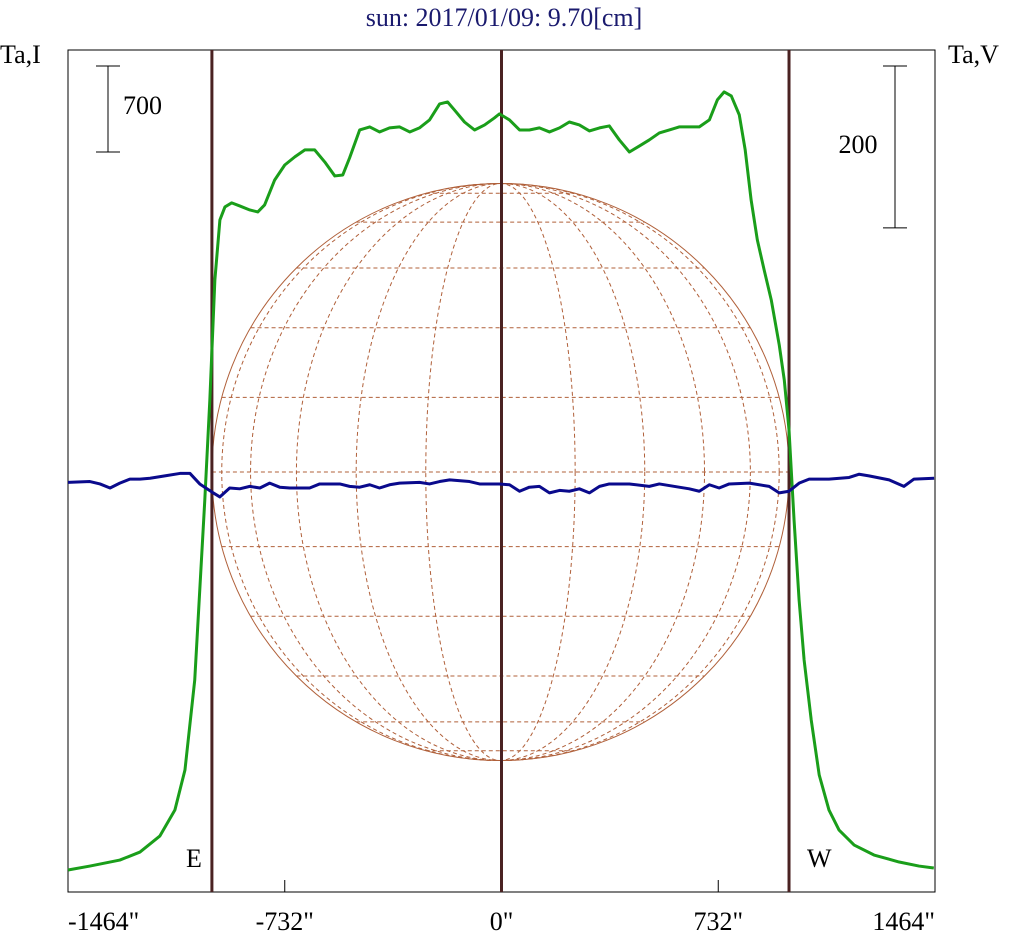  What do you see at coordinates (819, 858) in the screenshot?
I see `limb-label: W` at bounding box center [819, 858].